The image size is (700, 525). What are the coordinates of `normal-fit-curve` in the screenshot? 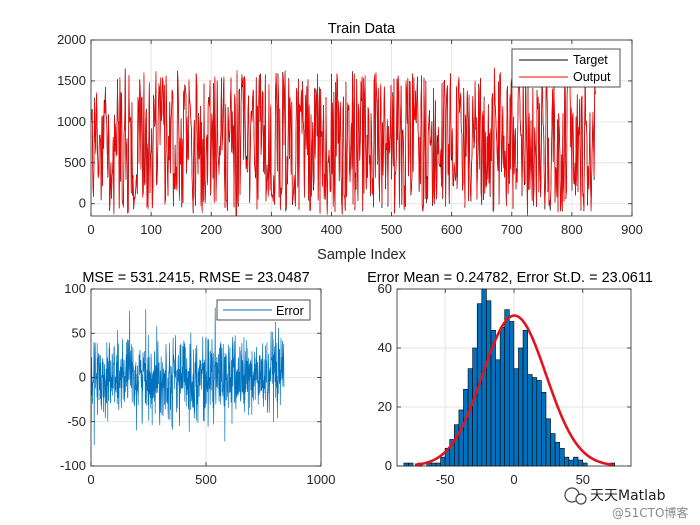 It's located at (514, 390).